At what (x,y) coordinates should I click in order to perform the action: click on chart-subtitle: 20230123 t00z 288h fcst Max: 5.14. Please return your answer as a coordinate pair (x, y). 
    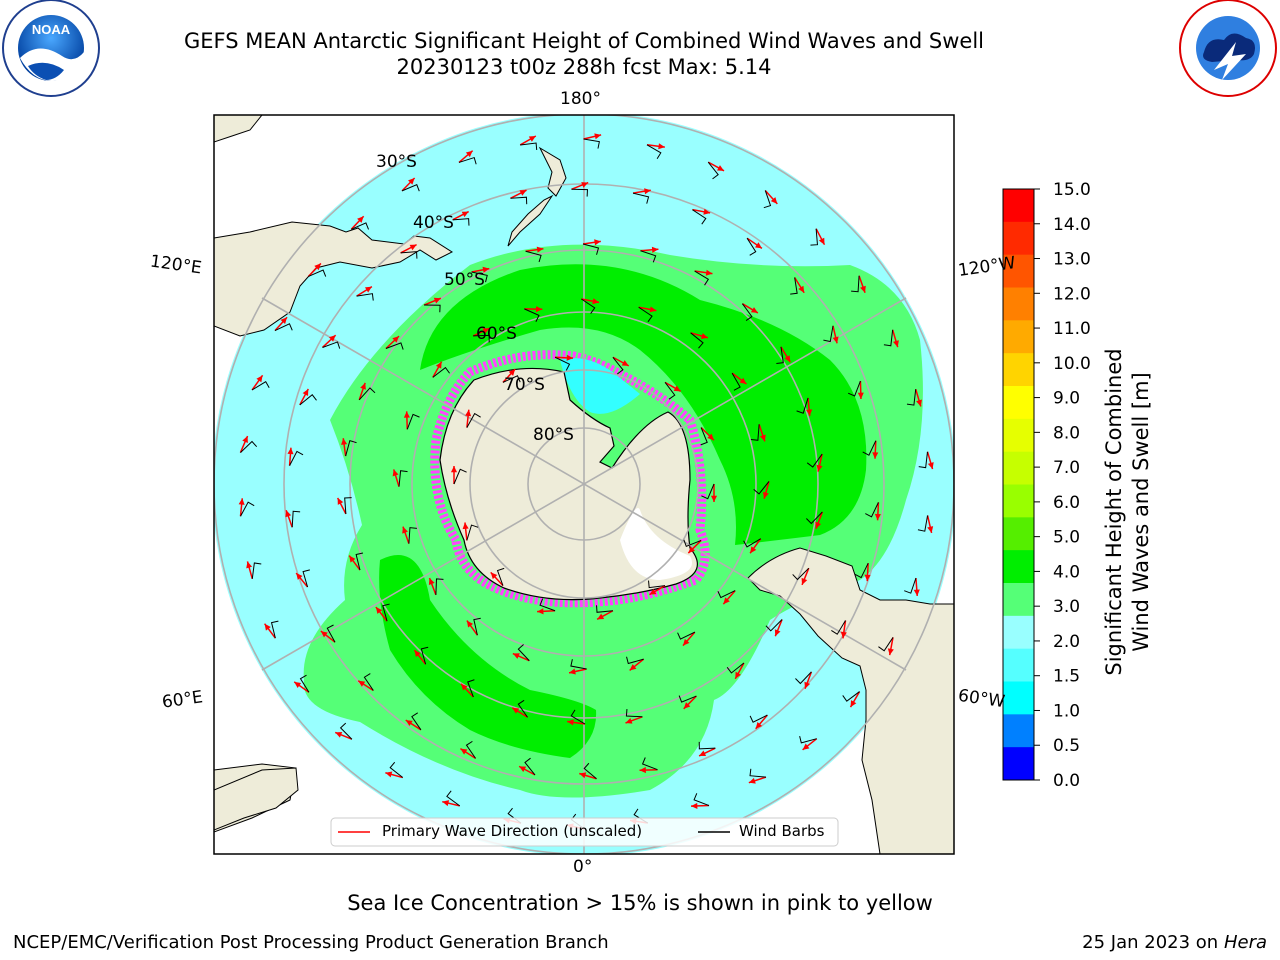
    Looking at the image, I should click on (584, 67).